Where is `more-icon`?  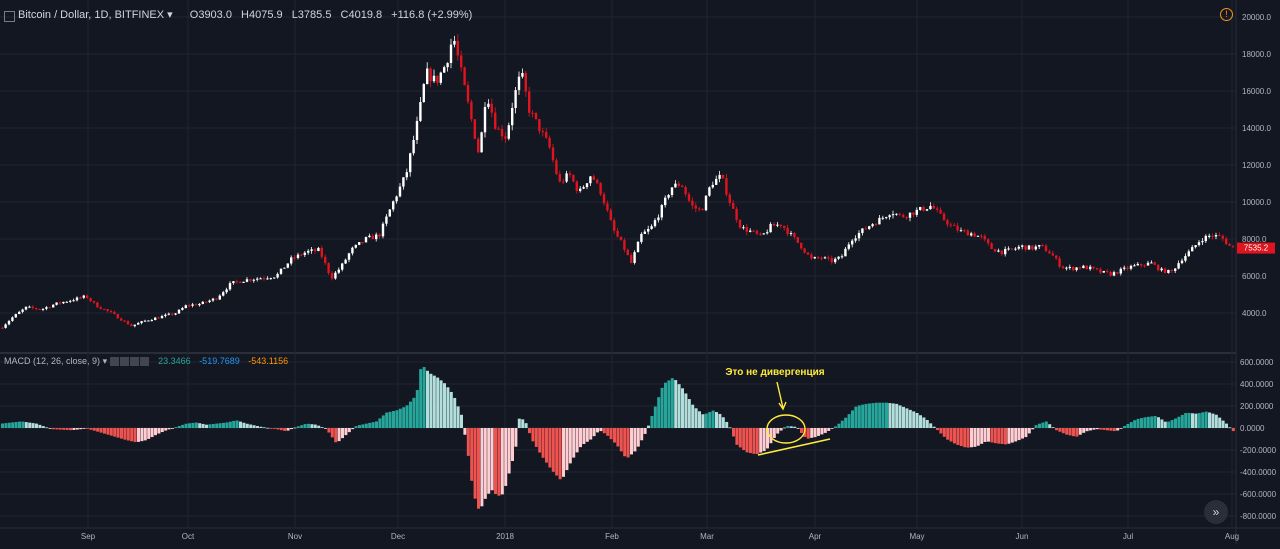
more-icon is located at coordinates (144, 362).